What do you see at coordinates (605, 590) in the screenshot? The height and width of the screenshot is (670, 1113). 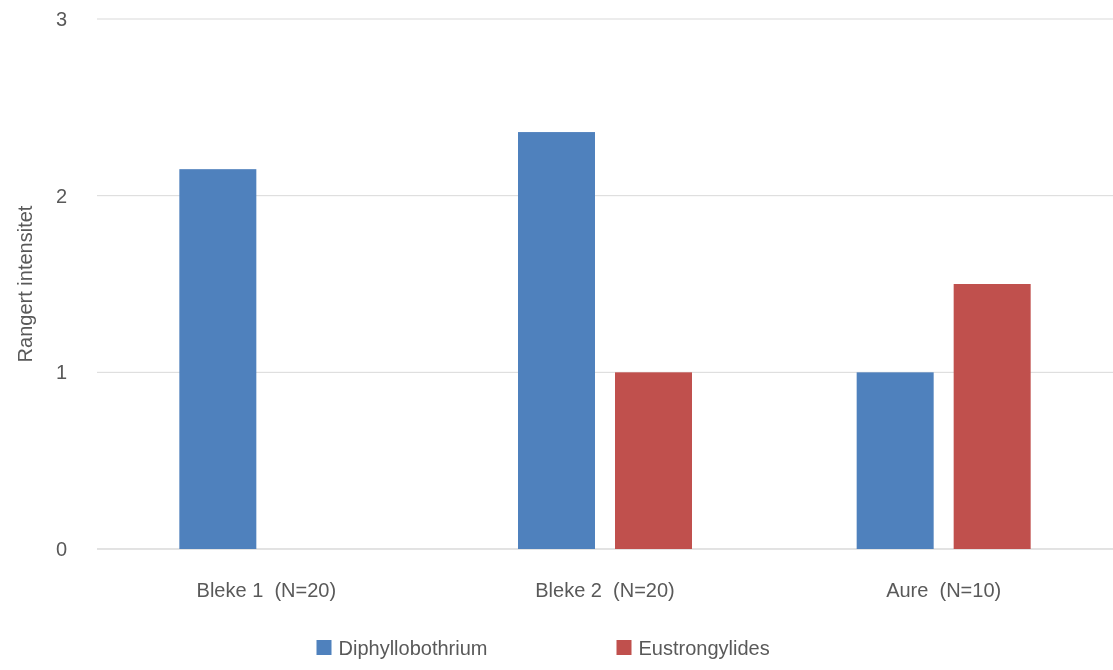 I see `x-tick-label: Bleke 2 (N=20)` at bounding box center [605, 590].